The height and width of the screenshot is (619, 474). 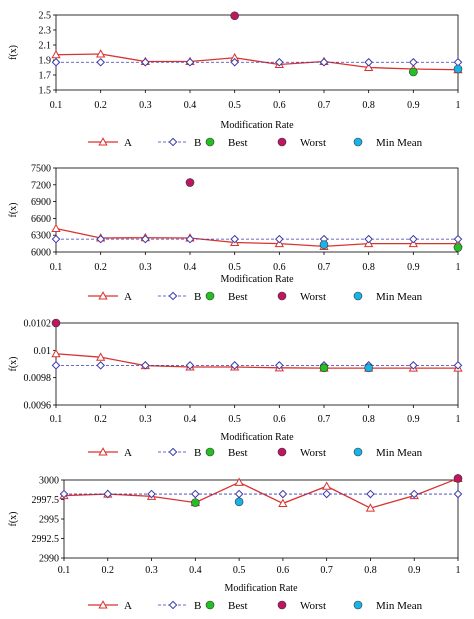 I want to click on y-tick-label: 2990, so click(x=49, y=559).